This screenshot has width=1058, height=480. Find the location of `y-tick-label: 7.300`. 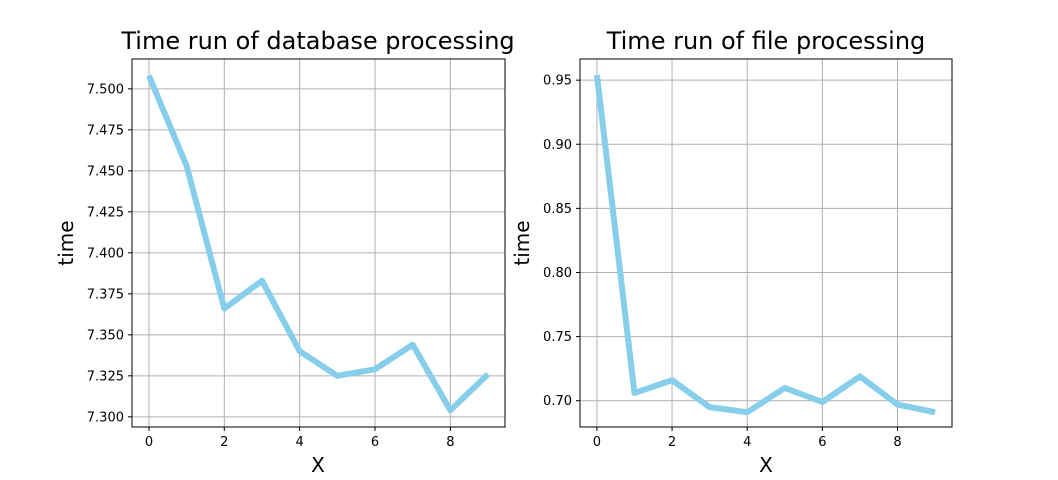

y-tick-label: 7.300 is located at coordinates (105, 417).